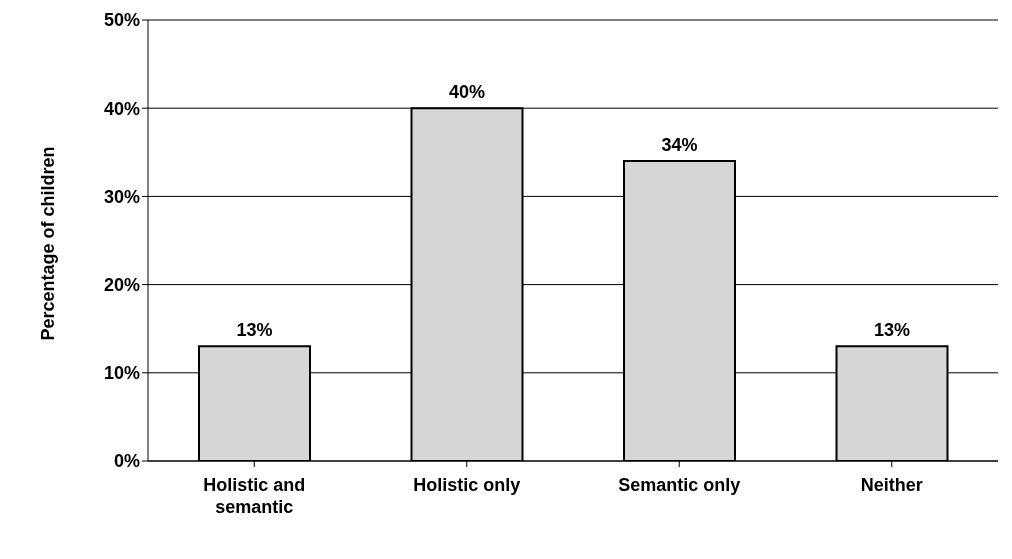 The image size is (1012, 559). What do you see at coordinates (121, 196) in the screenshot?
I see `y-tick-label: 30%` at bounding box center [121, 196].